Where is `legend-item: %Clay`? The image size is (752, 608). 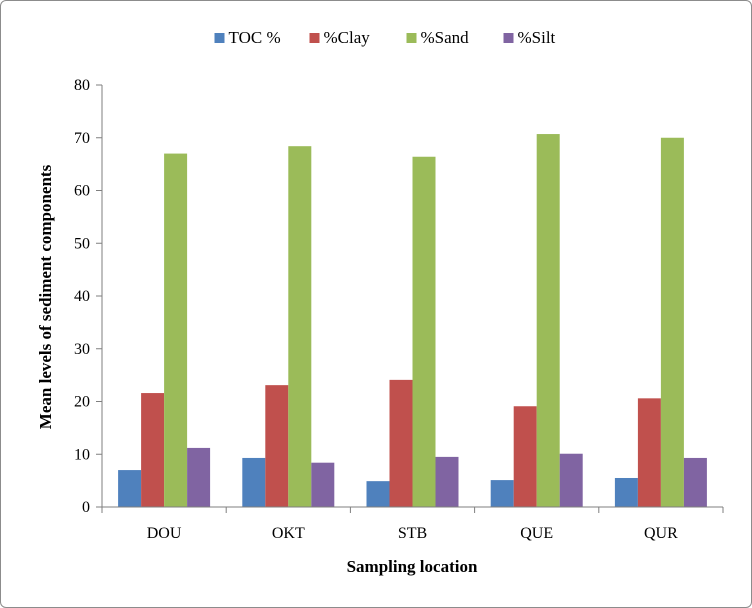
legend-item: %Clay is located at coordinates (340, 37).